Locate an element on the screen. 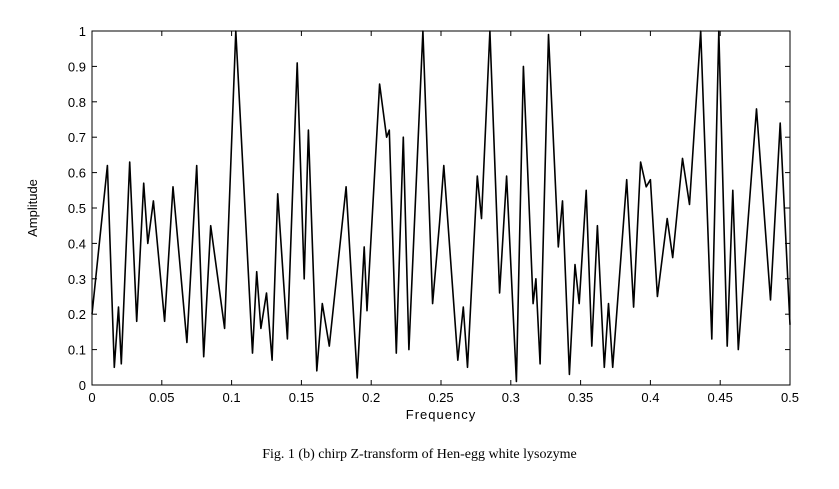 Image resolution: width=839 pixels, height=489 pixels. x-tick-label: 0.15 is located at coordinates (301, 397).